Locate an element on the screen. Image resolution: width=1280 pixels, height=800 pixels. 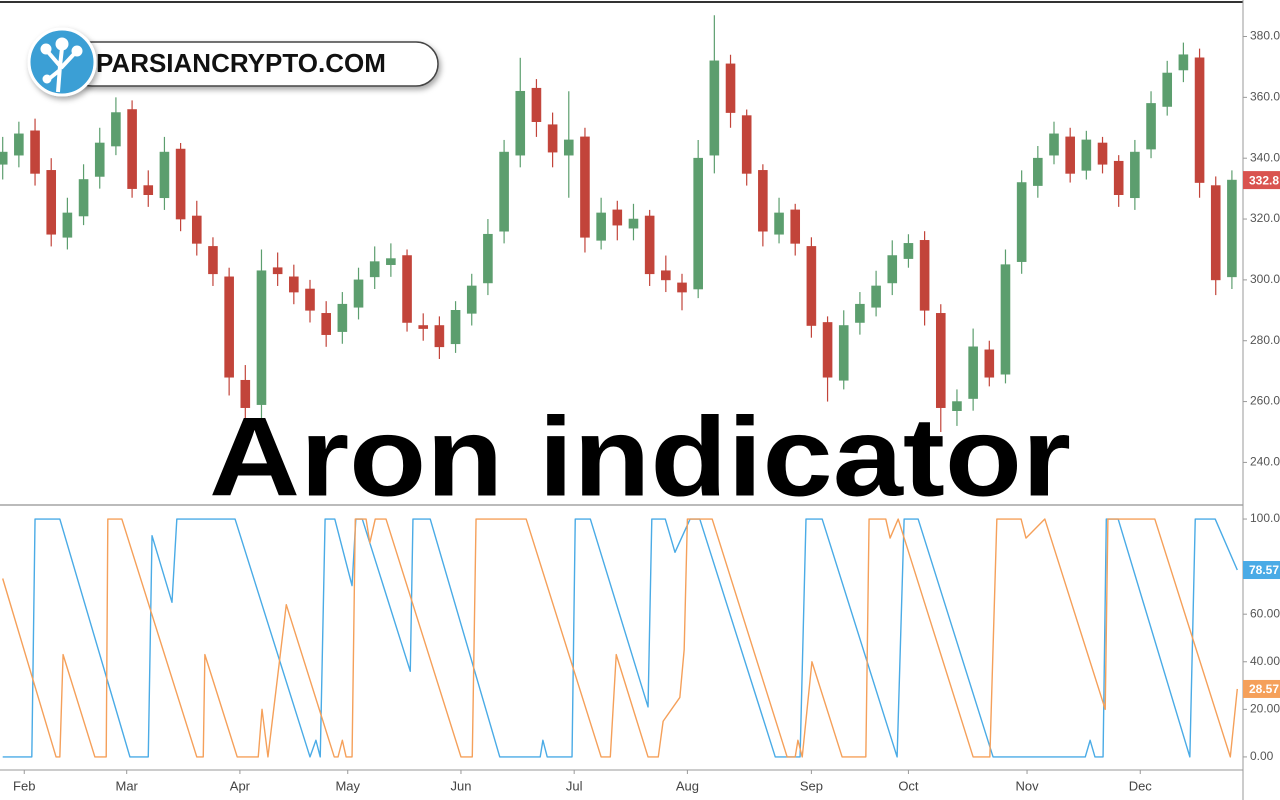
x-tick-label: May is located at coordinates (347, 785).